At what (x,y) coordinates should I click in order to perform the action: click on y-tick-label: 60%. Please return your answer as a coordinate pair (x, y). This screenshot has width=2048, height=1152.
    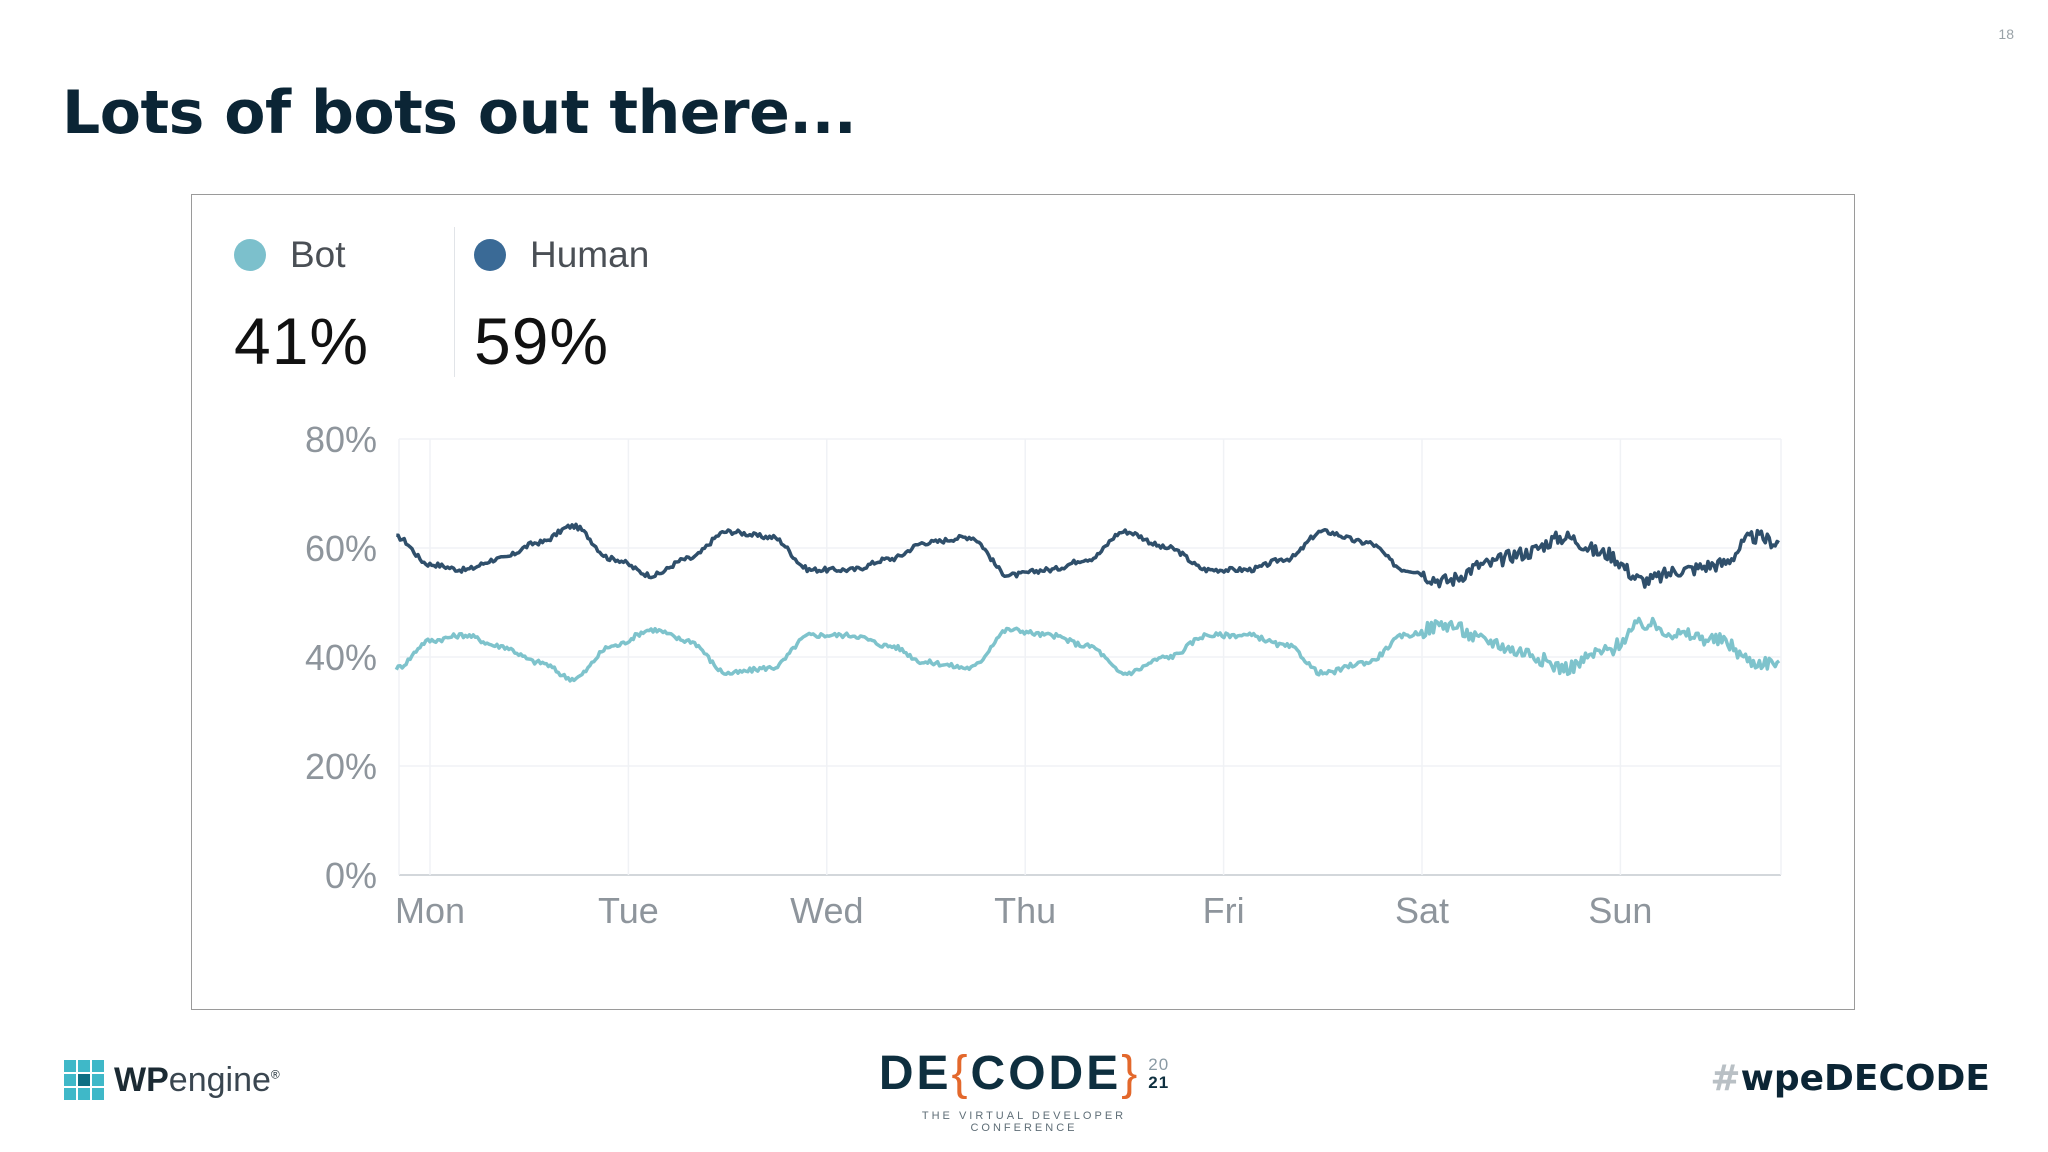
    Looking at the image, I should click on (341, 548).